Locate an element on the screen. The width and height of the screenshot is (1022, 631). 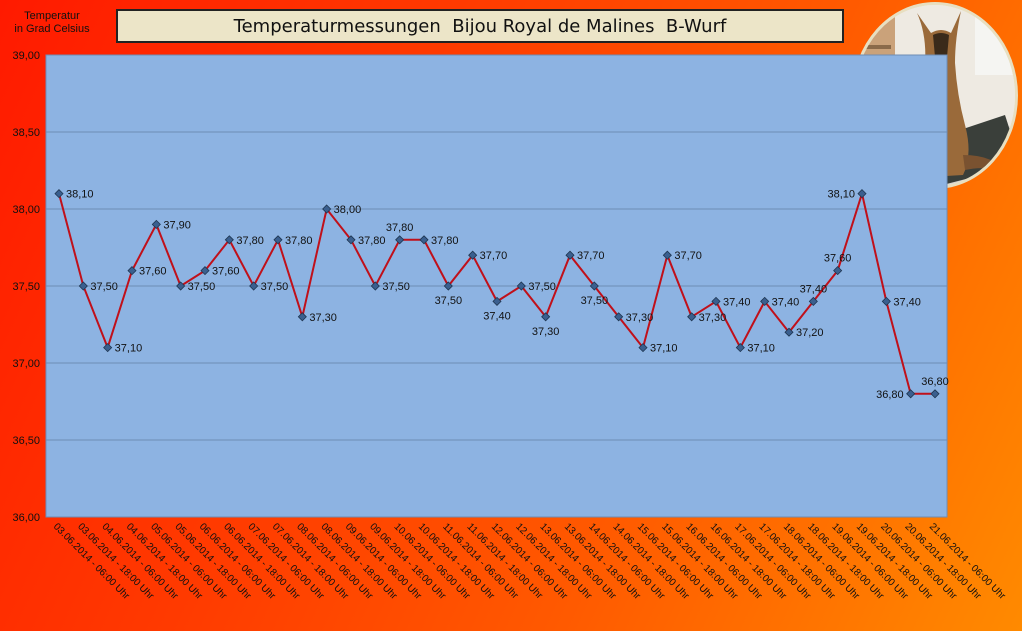
y-tick-label: 38,00 is located at coordinates (26, 210).